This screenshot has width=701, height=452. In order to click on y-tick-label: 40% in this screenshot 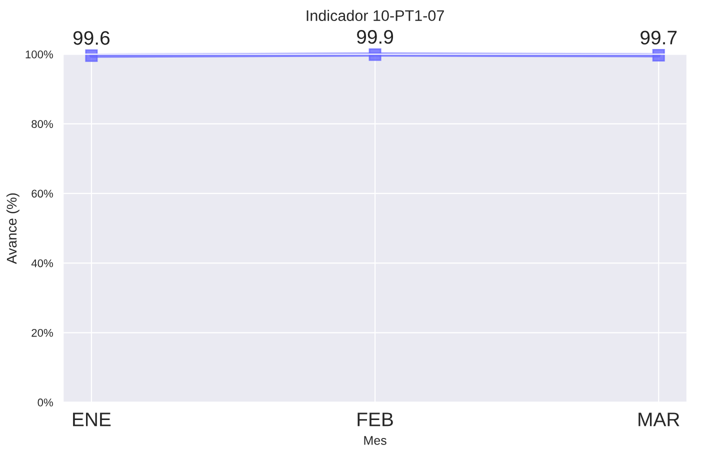, I will do `click(42, 263)`.